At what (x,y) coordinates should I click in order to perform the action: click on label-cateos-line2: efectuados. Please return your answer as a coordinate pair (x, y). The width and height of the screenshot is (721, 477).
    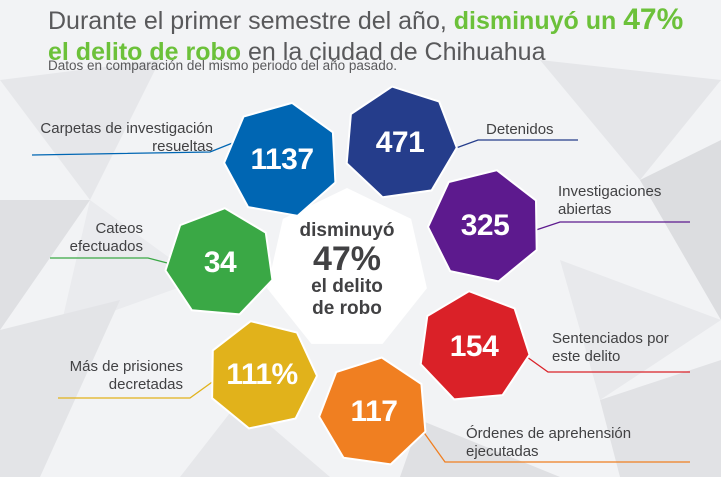
    Looking at the image, I should click on (106, 246).